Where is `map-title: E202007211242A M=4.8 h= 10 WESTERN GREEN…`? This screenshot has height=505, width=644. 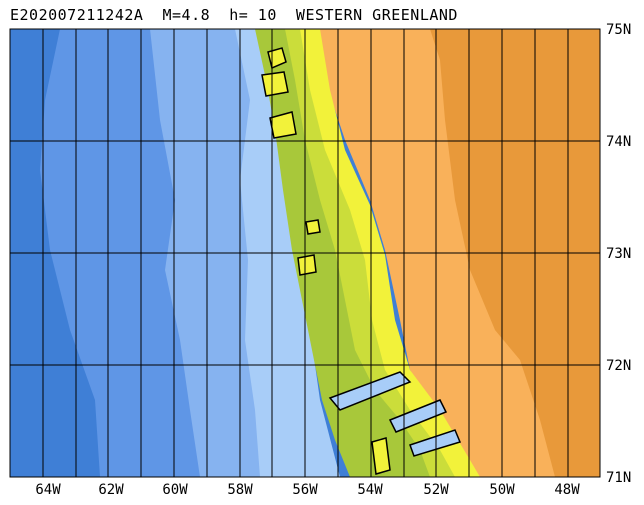
map-title: E202007211242A M=4.8 h= 10 WESTERN GREEN… is located at coordinates (234, 15).